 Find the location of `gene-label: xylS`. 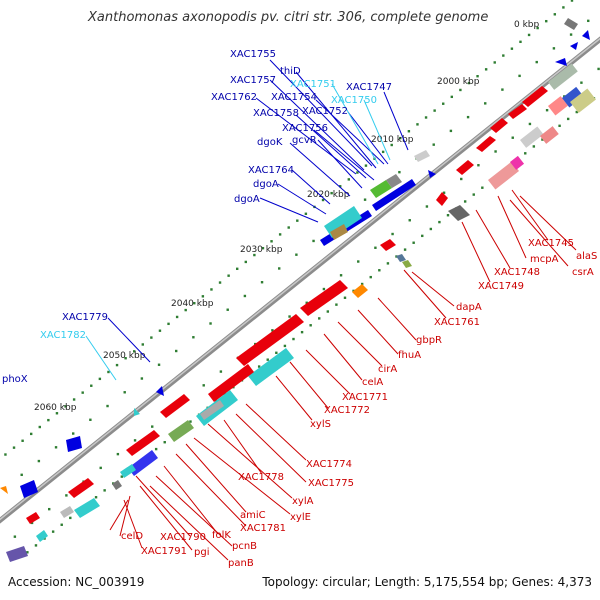

gene-label: xylS is located at coordinates (320, 424).